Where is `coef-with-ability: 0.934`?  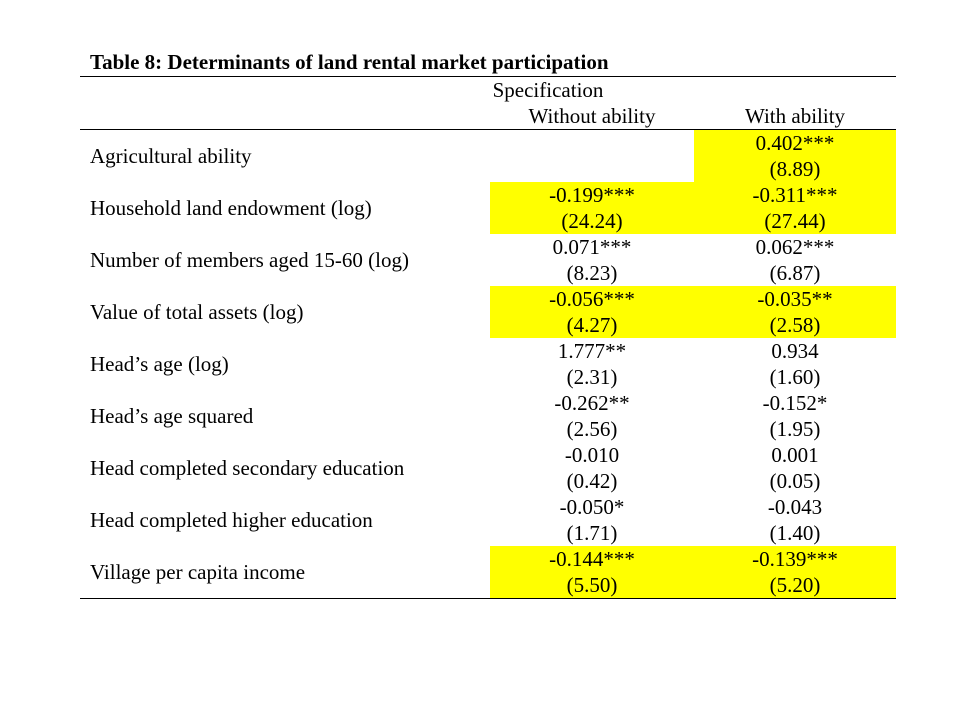
coef-with-ability: 0.934 is located at coordinates (795, 351).